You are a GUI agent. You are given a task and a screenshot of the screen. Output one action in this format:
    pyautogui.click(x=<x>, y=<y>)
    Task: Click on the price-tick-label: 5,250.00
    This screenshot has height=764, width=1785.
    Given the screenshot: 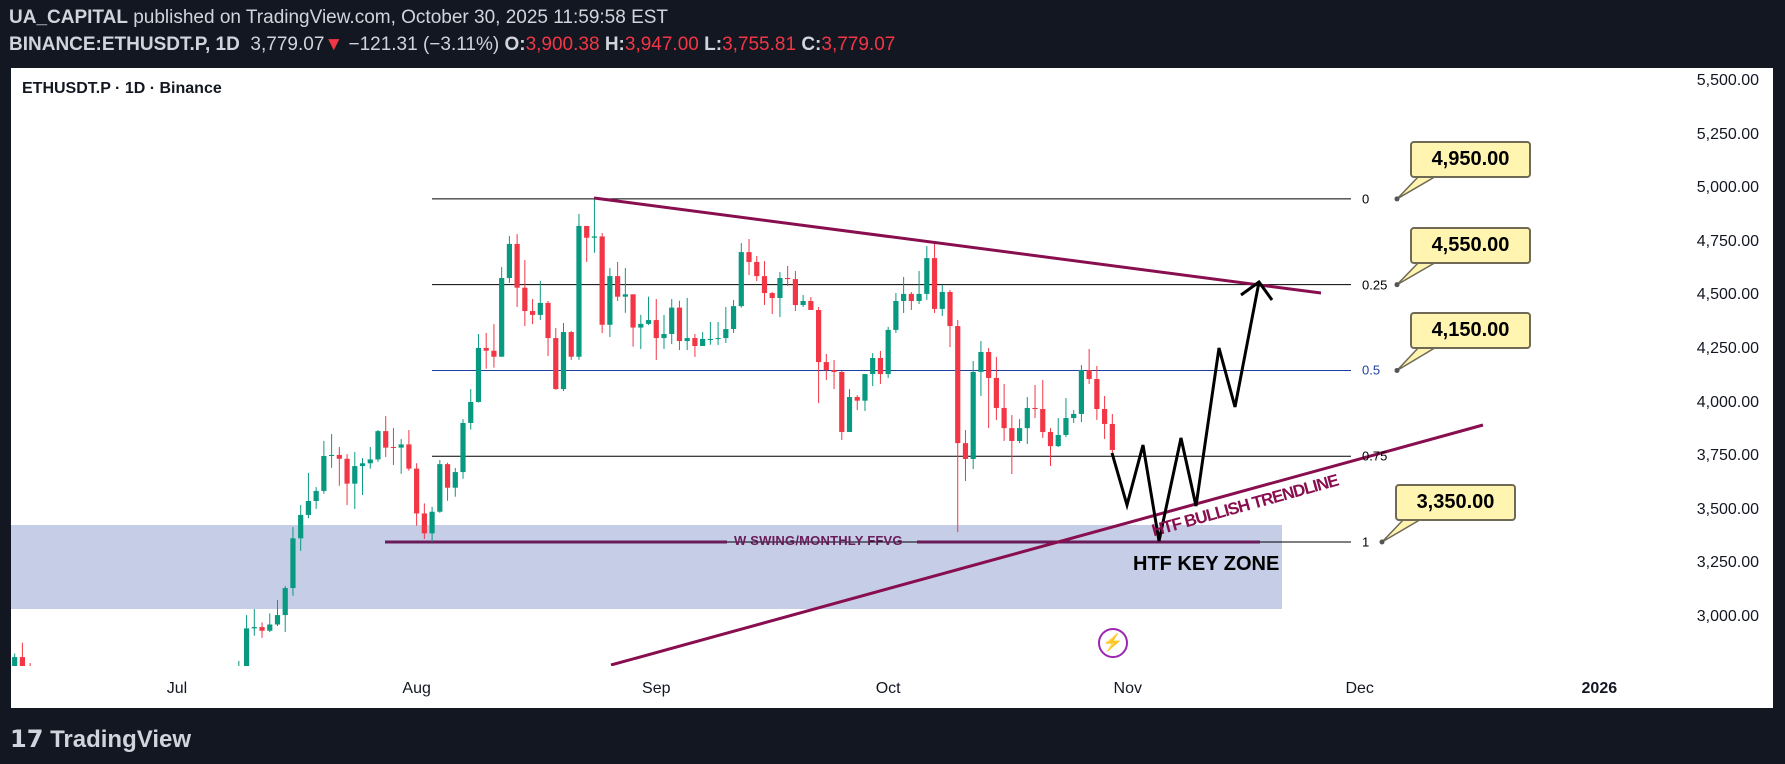 What is the action you would take?
    pyautogui.click(x=1727, y=134)
    